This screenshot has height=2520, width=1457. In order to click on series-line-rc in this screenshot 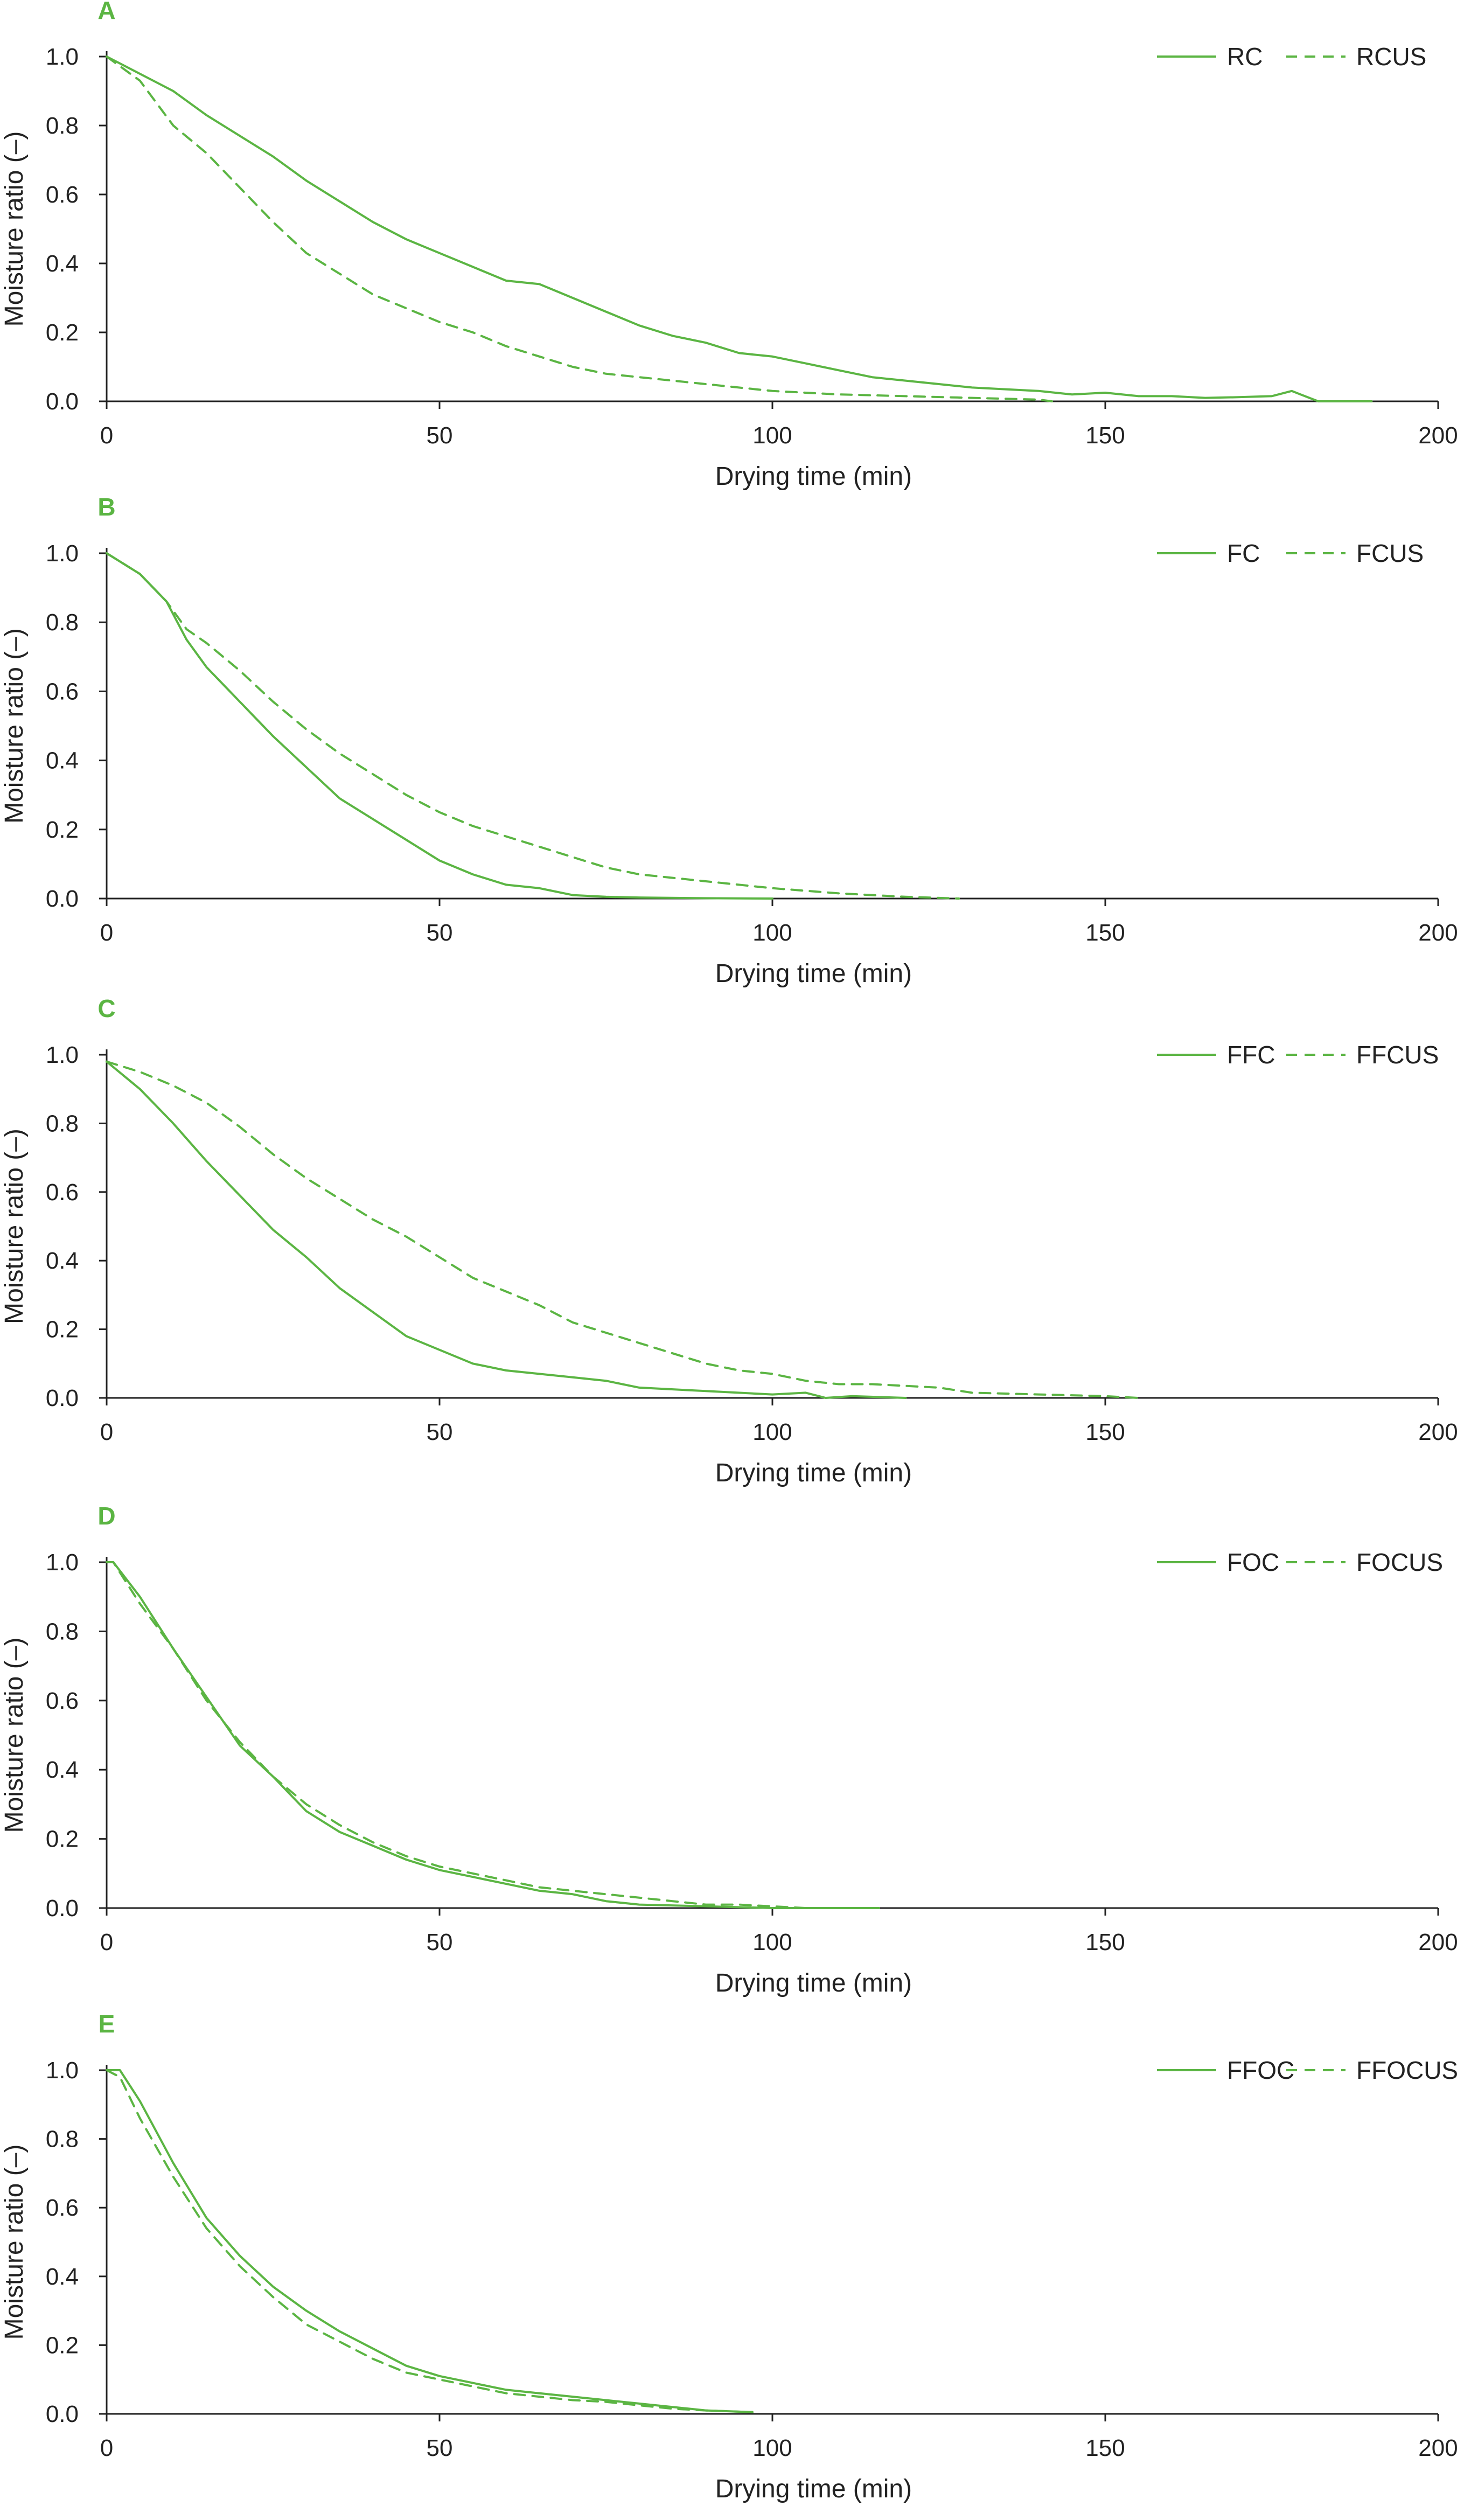, I will do `click(739, 228)`.